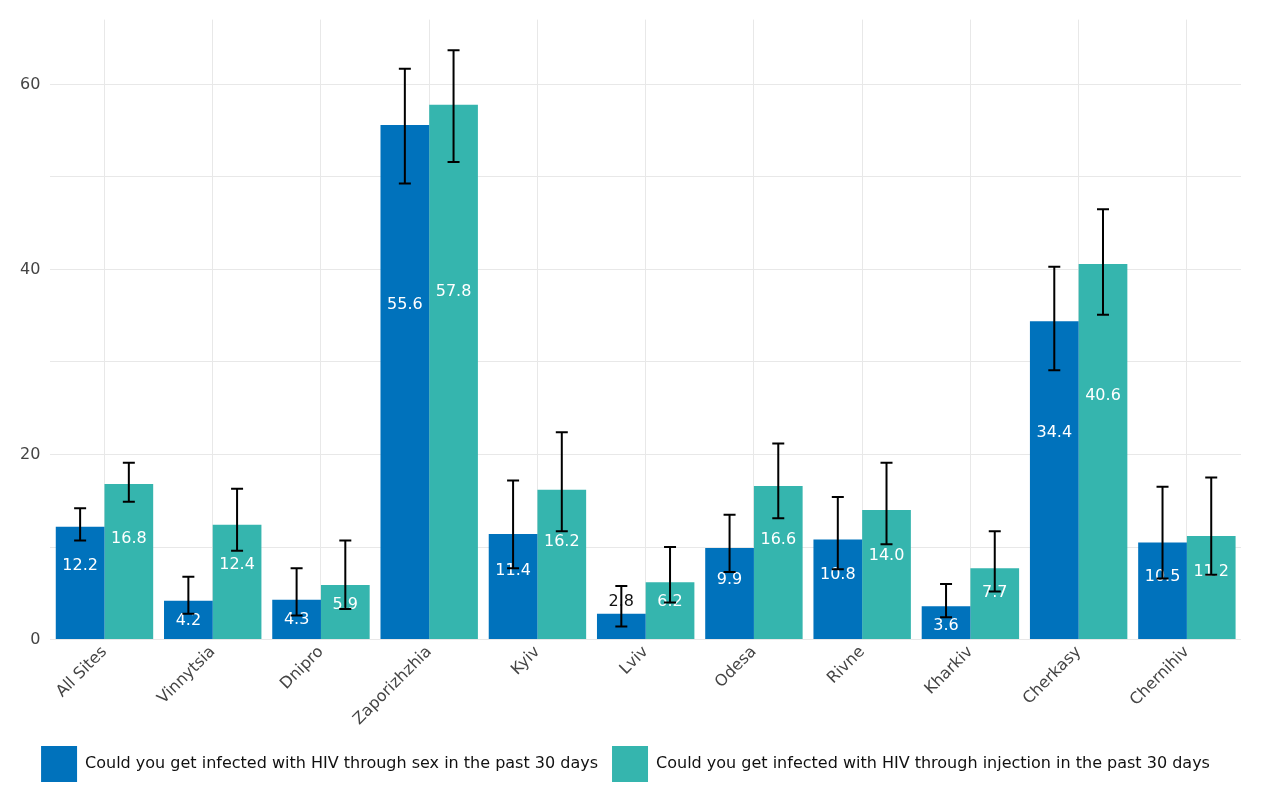 The image size is (1261, 792). What do you see at coordinates (342, 763) in the screenshot?
I see `legend-label: Could you get infected with HIV through sex in the past 30 days` at bounding box center [342, 763].